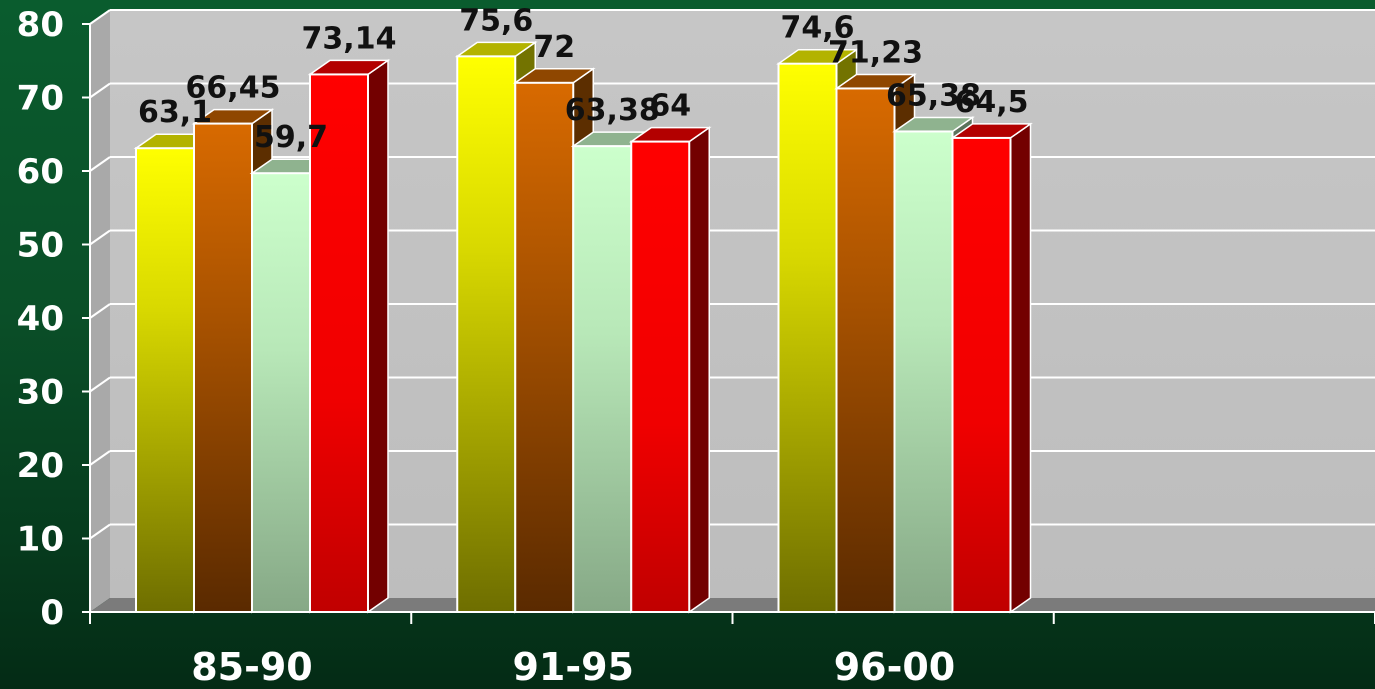 This screenshot has height=689, width=1375. I want to click on data-label: 59,7, so click(291, 137).